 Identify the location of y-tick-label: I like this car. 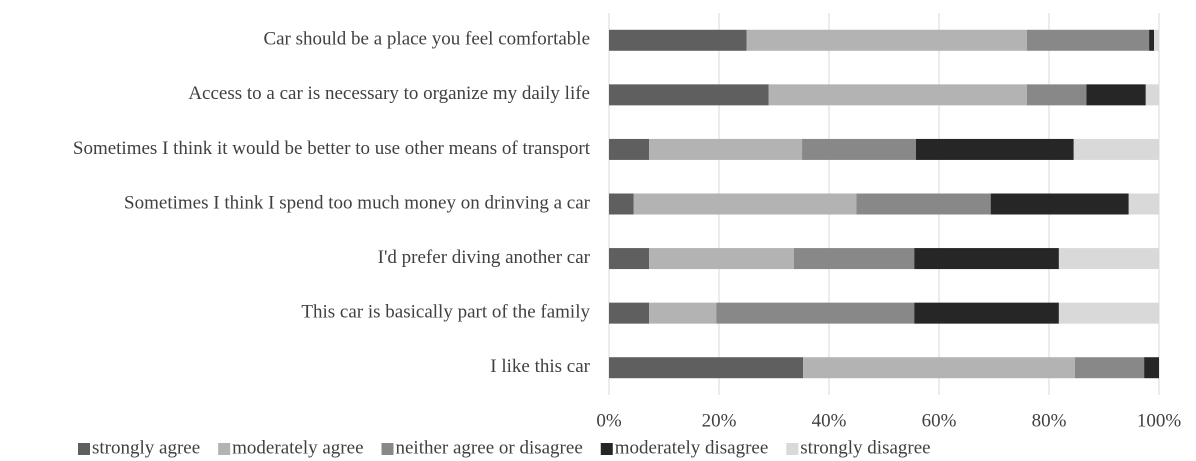
(540, 366).